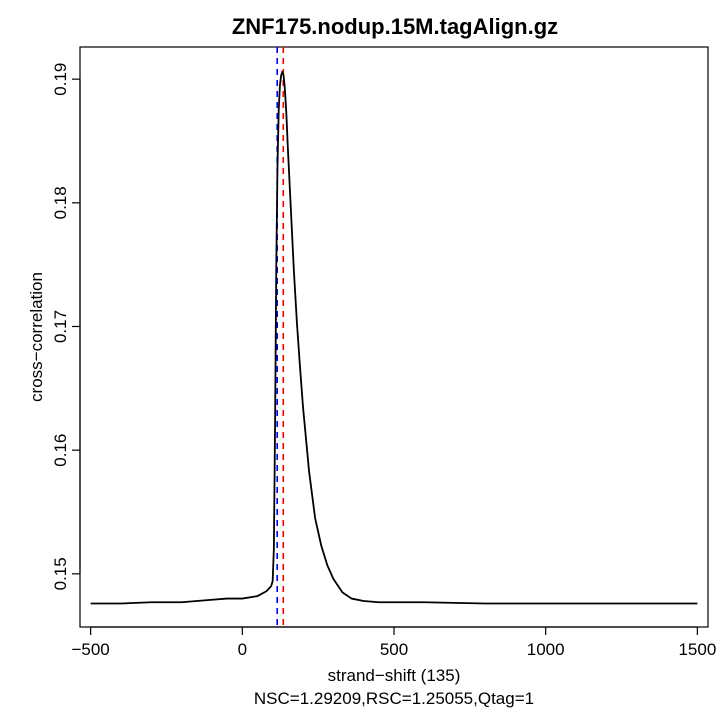 This screenshot has width=720, height=720. What do you see at coordinates (60, 202) in the screenshot?
I see `y-tick-label: 0.18` at bounding box center [60, 202].